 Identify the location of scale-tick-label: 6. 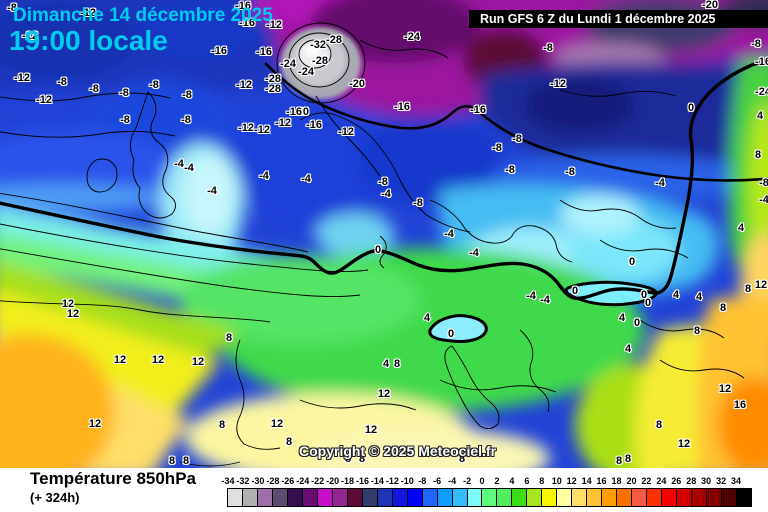
(527, 481).